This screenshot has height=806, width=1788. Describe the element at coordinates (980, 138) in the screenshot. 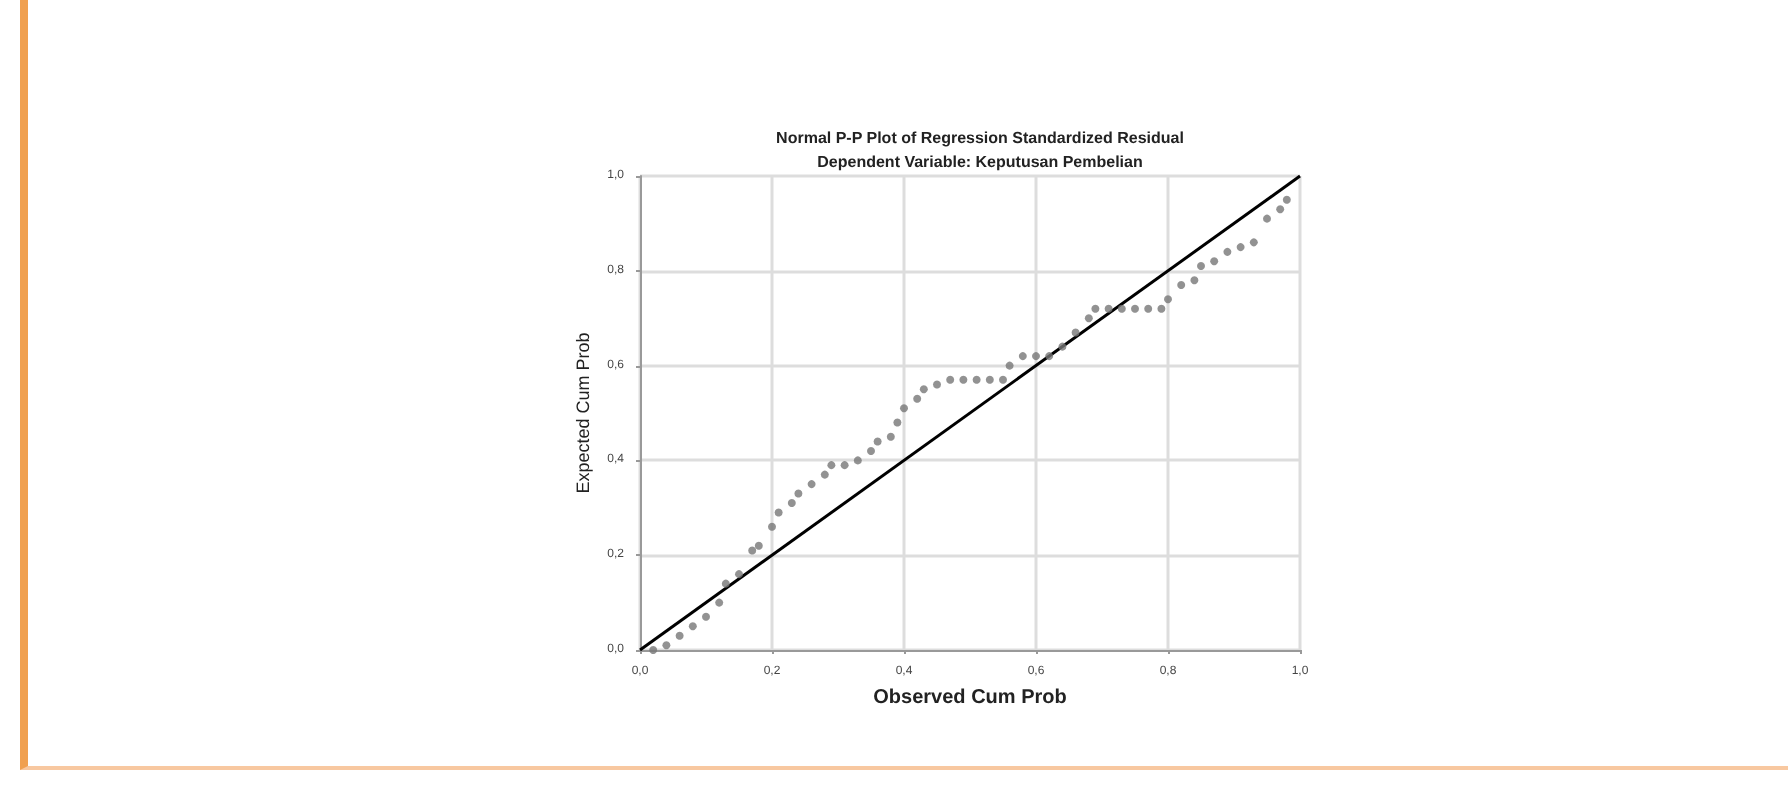

I see `chart-title: Normal P-P Plot of Regression Standardized Residual` at that location.